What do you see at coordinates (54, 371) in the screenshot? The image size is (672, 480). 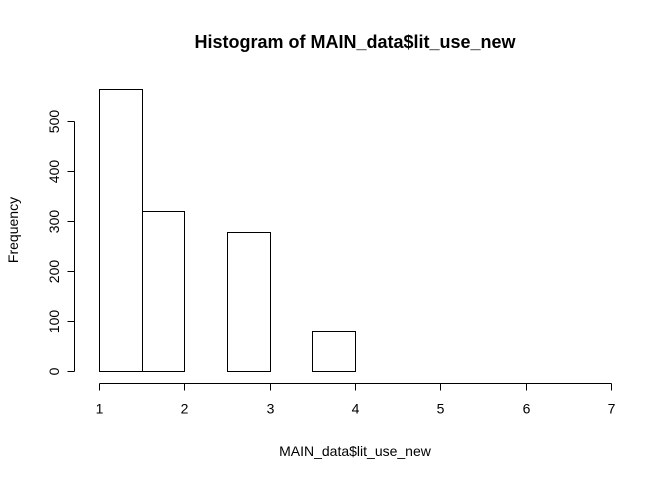 I see `y-tick-label: 0` at bounding box center [54, 371].